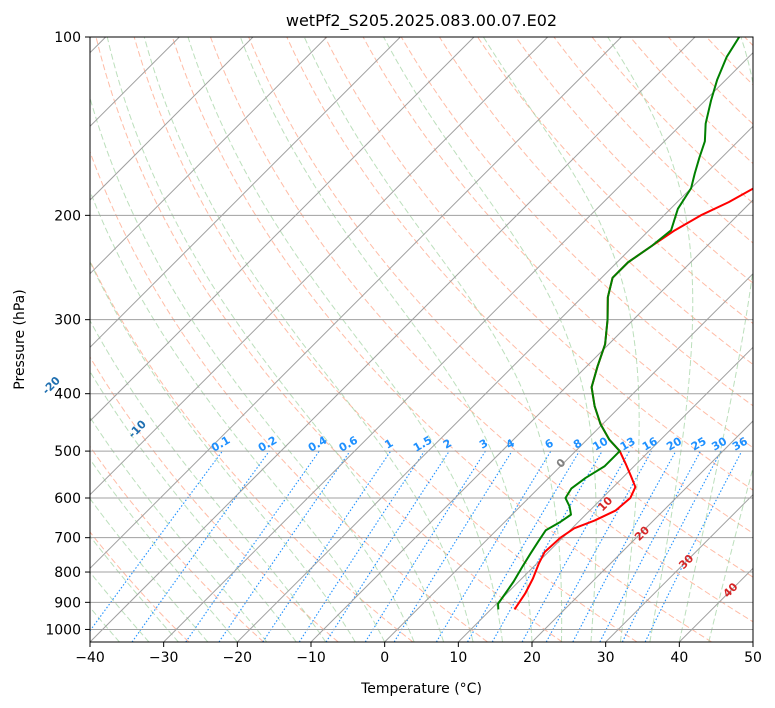 This screenshot has height=708, width=775. I want to click on x-tick-label: 30, so click(606, 658).